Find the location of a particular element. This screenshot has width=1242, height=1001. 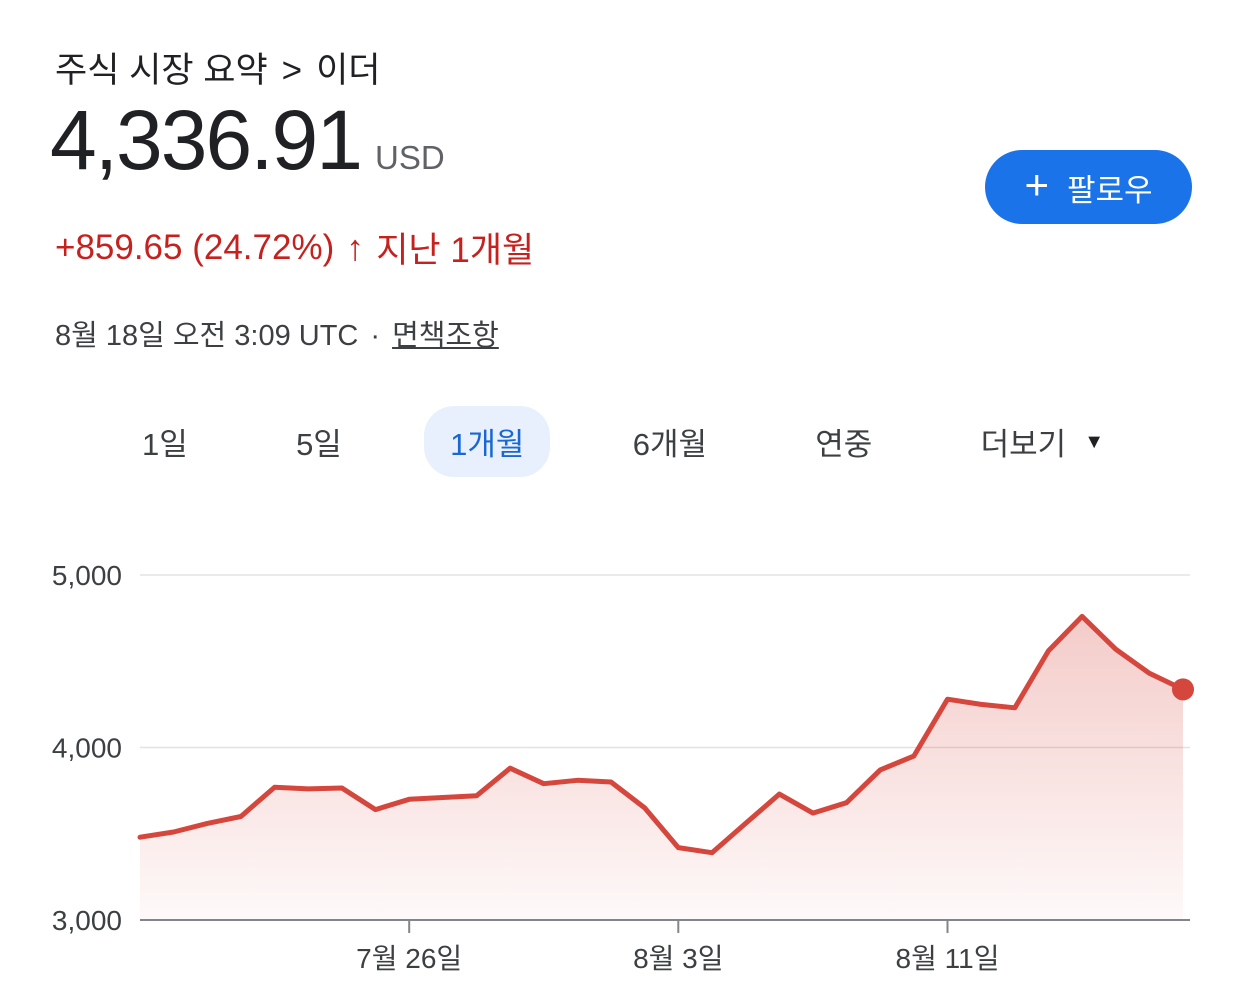

tab-more: 더보기 ▼ is located at coordinates (1042, 441).